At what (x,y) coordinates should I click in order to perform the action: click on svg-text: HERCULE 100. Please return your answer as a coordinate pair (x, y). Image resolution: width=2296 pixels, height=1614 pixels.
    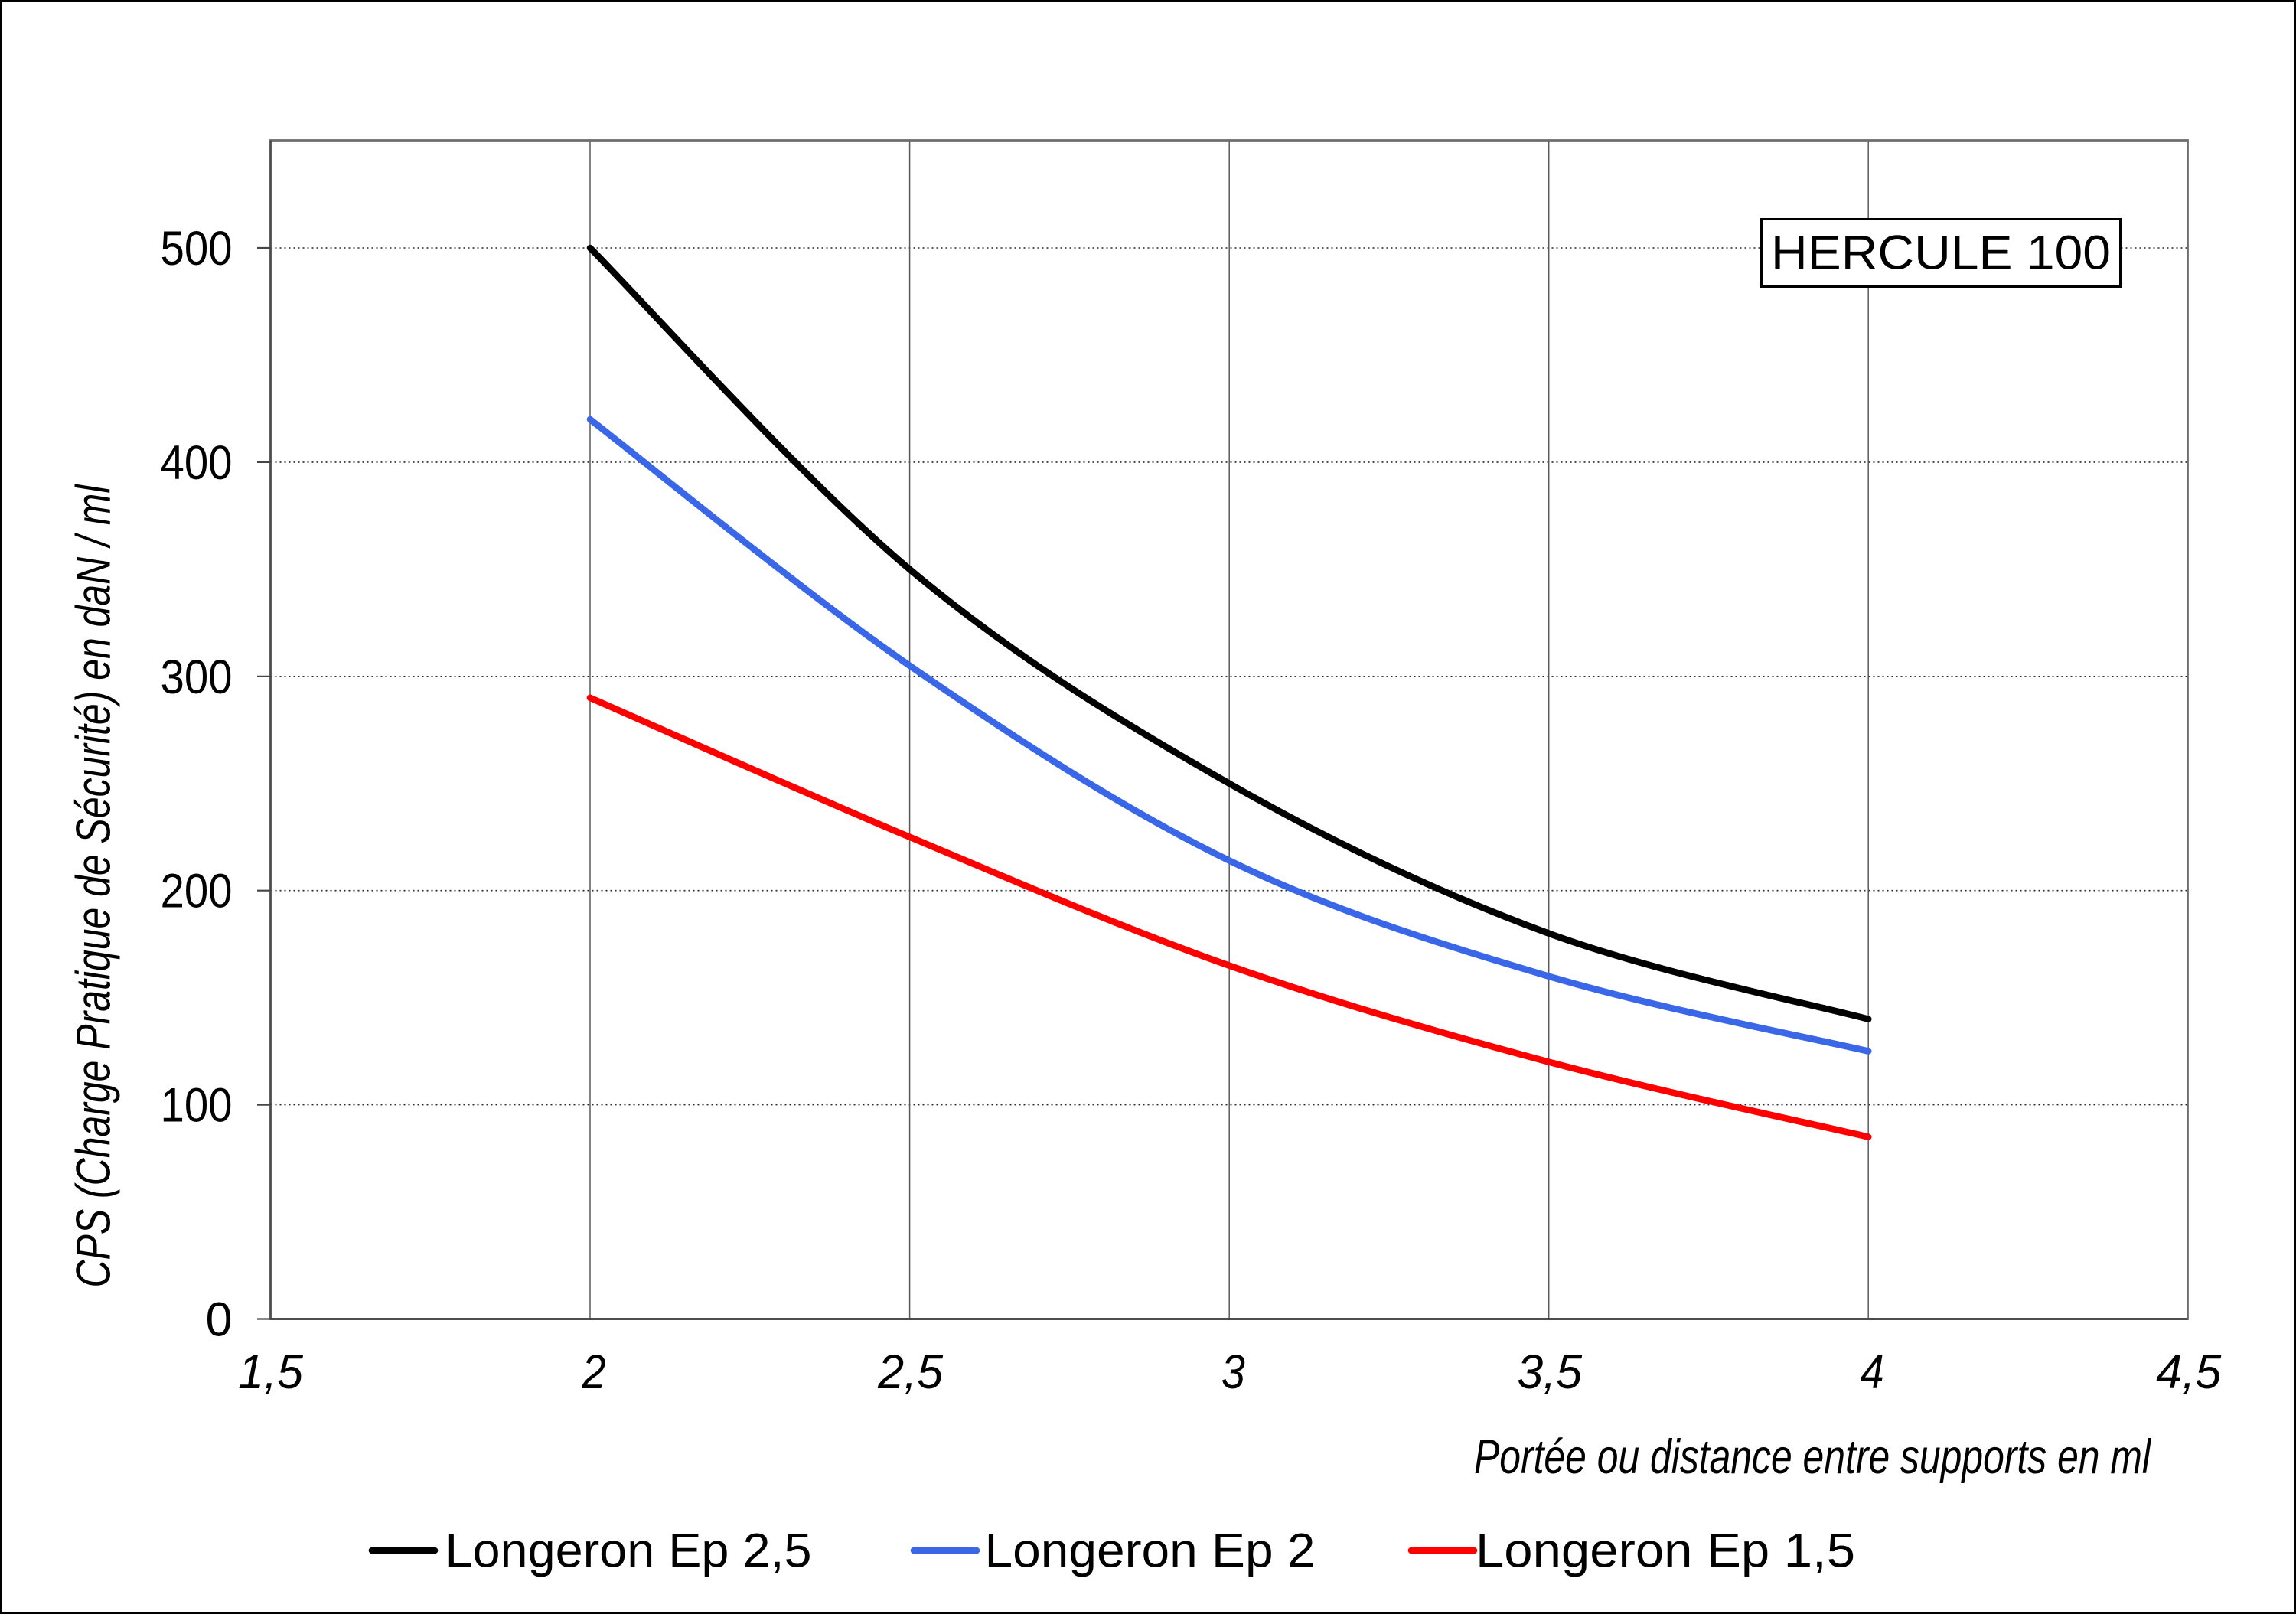
    Looking at the image, I should click on (1941, 254).